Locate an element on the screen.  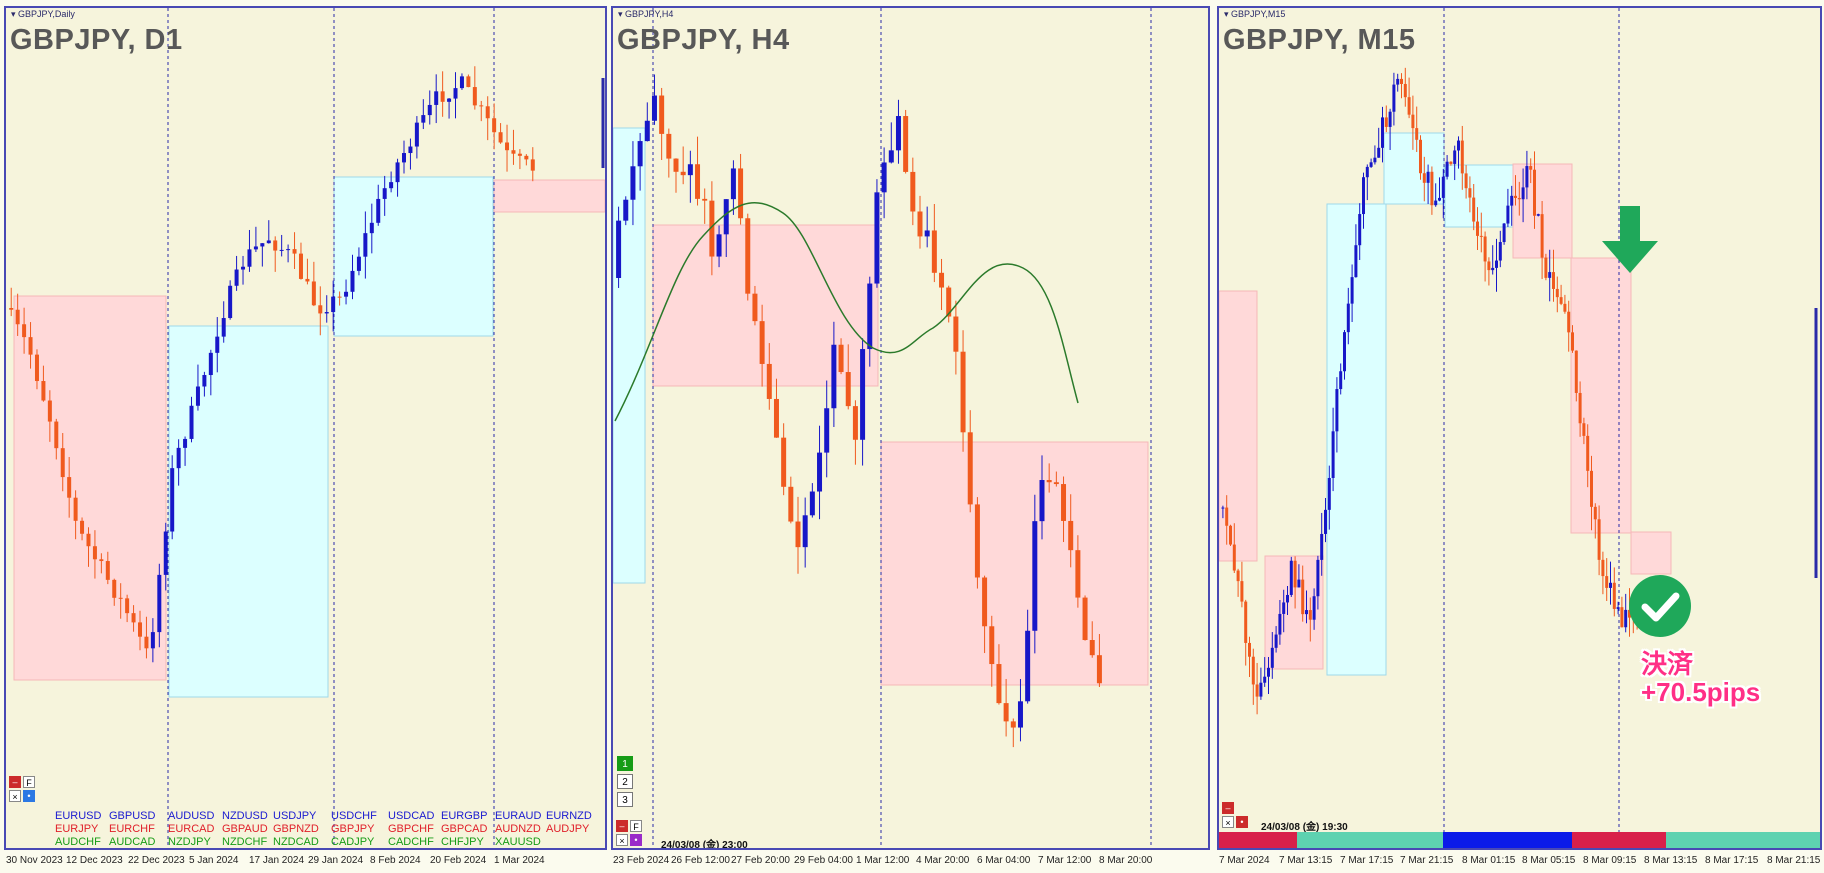
pair-label: XAUUSD is located at coordinates (518, 842).